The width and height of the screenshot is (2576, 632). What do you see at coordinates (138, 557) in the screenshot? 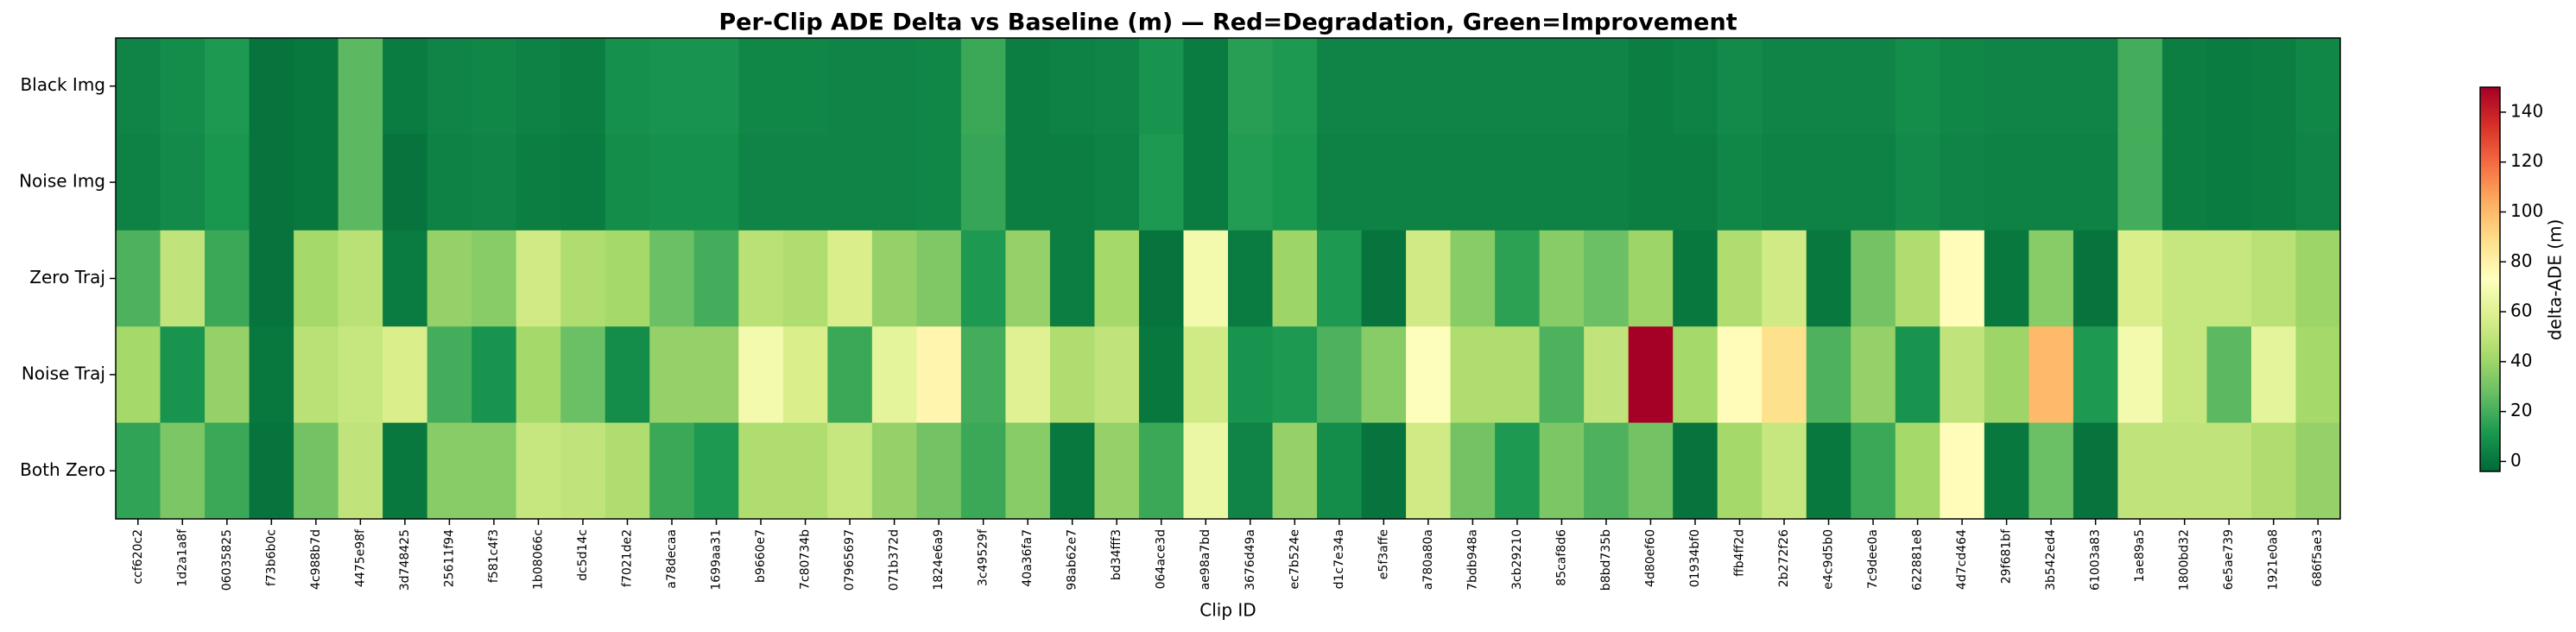
I see `x-tick-label: ccf620c2` at bounding box center [138, 557].